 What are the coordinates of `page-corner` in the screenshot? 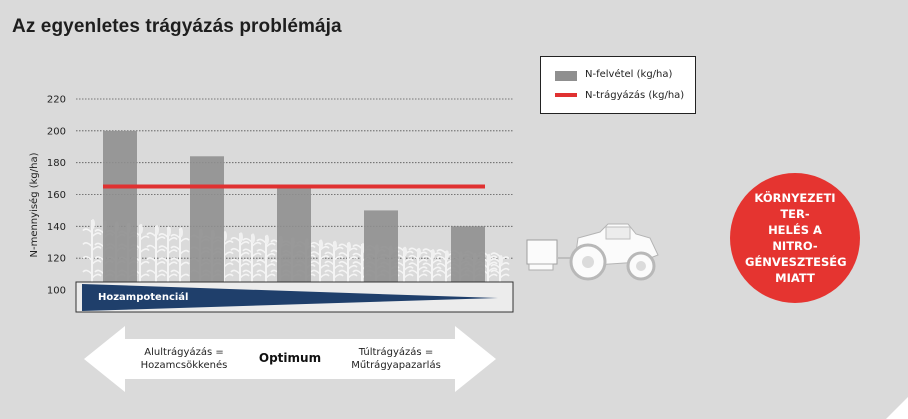 It's located at (897, 408).